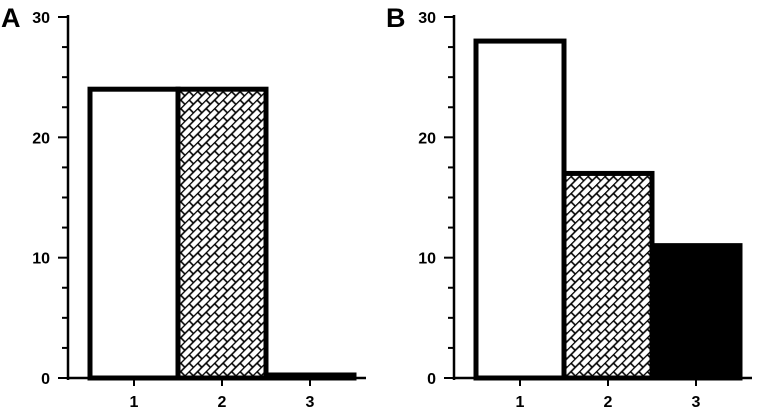  What do you see at coordinates (396, 18) in the screenshot?
I see `panel-label: B` at bounding box center [396, 18].